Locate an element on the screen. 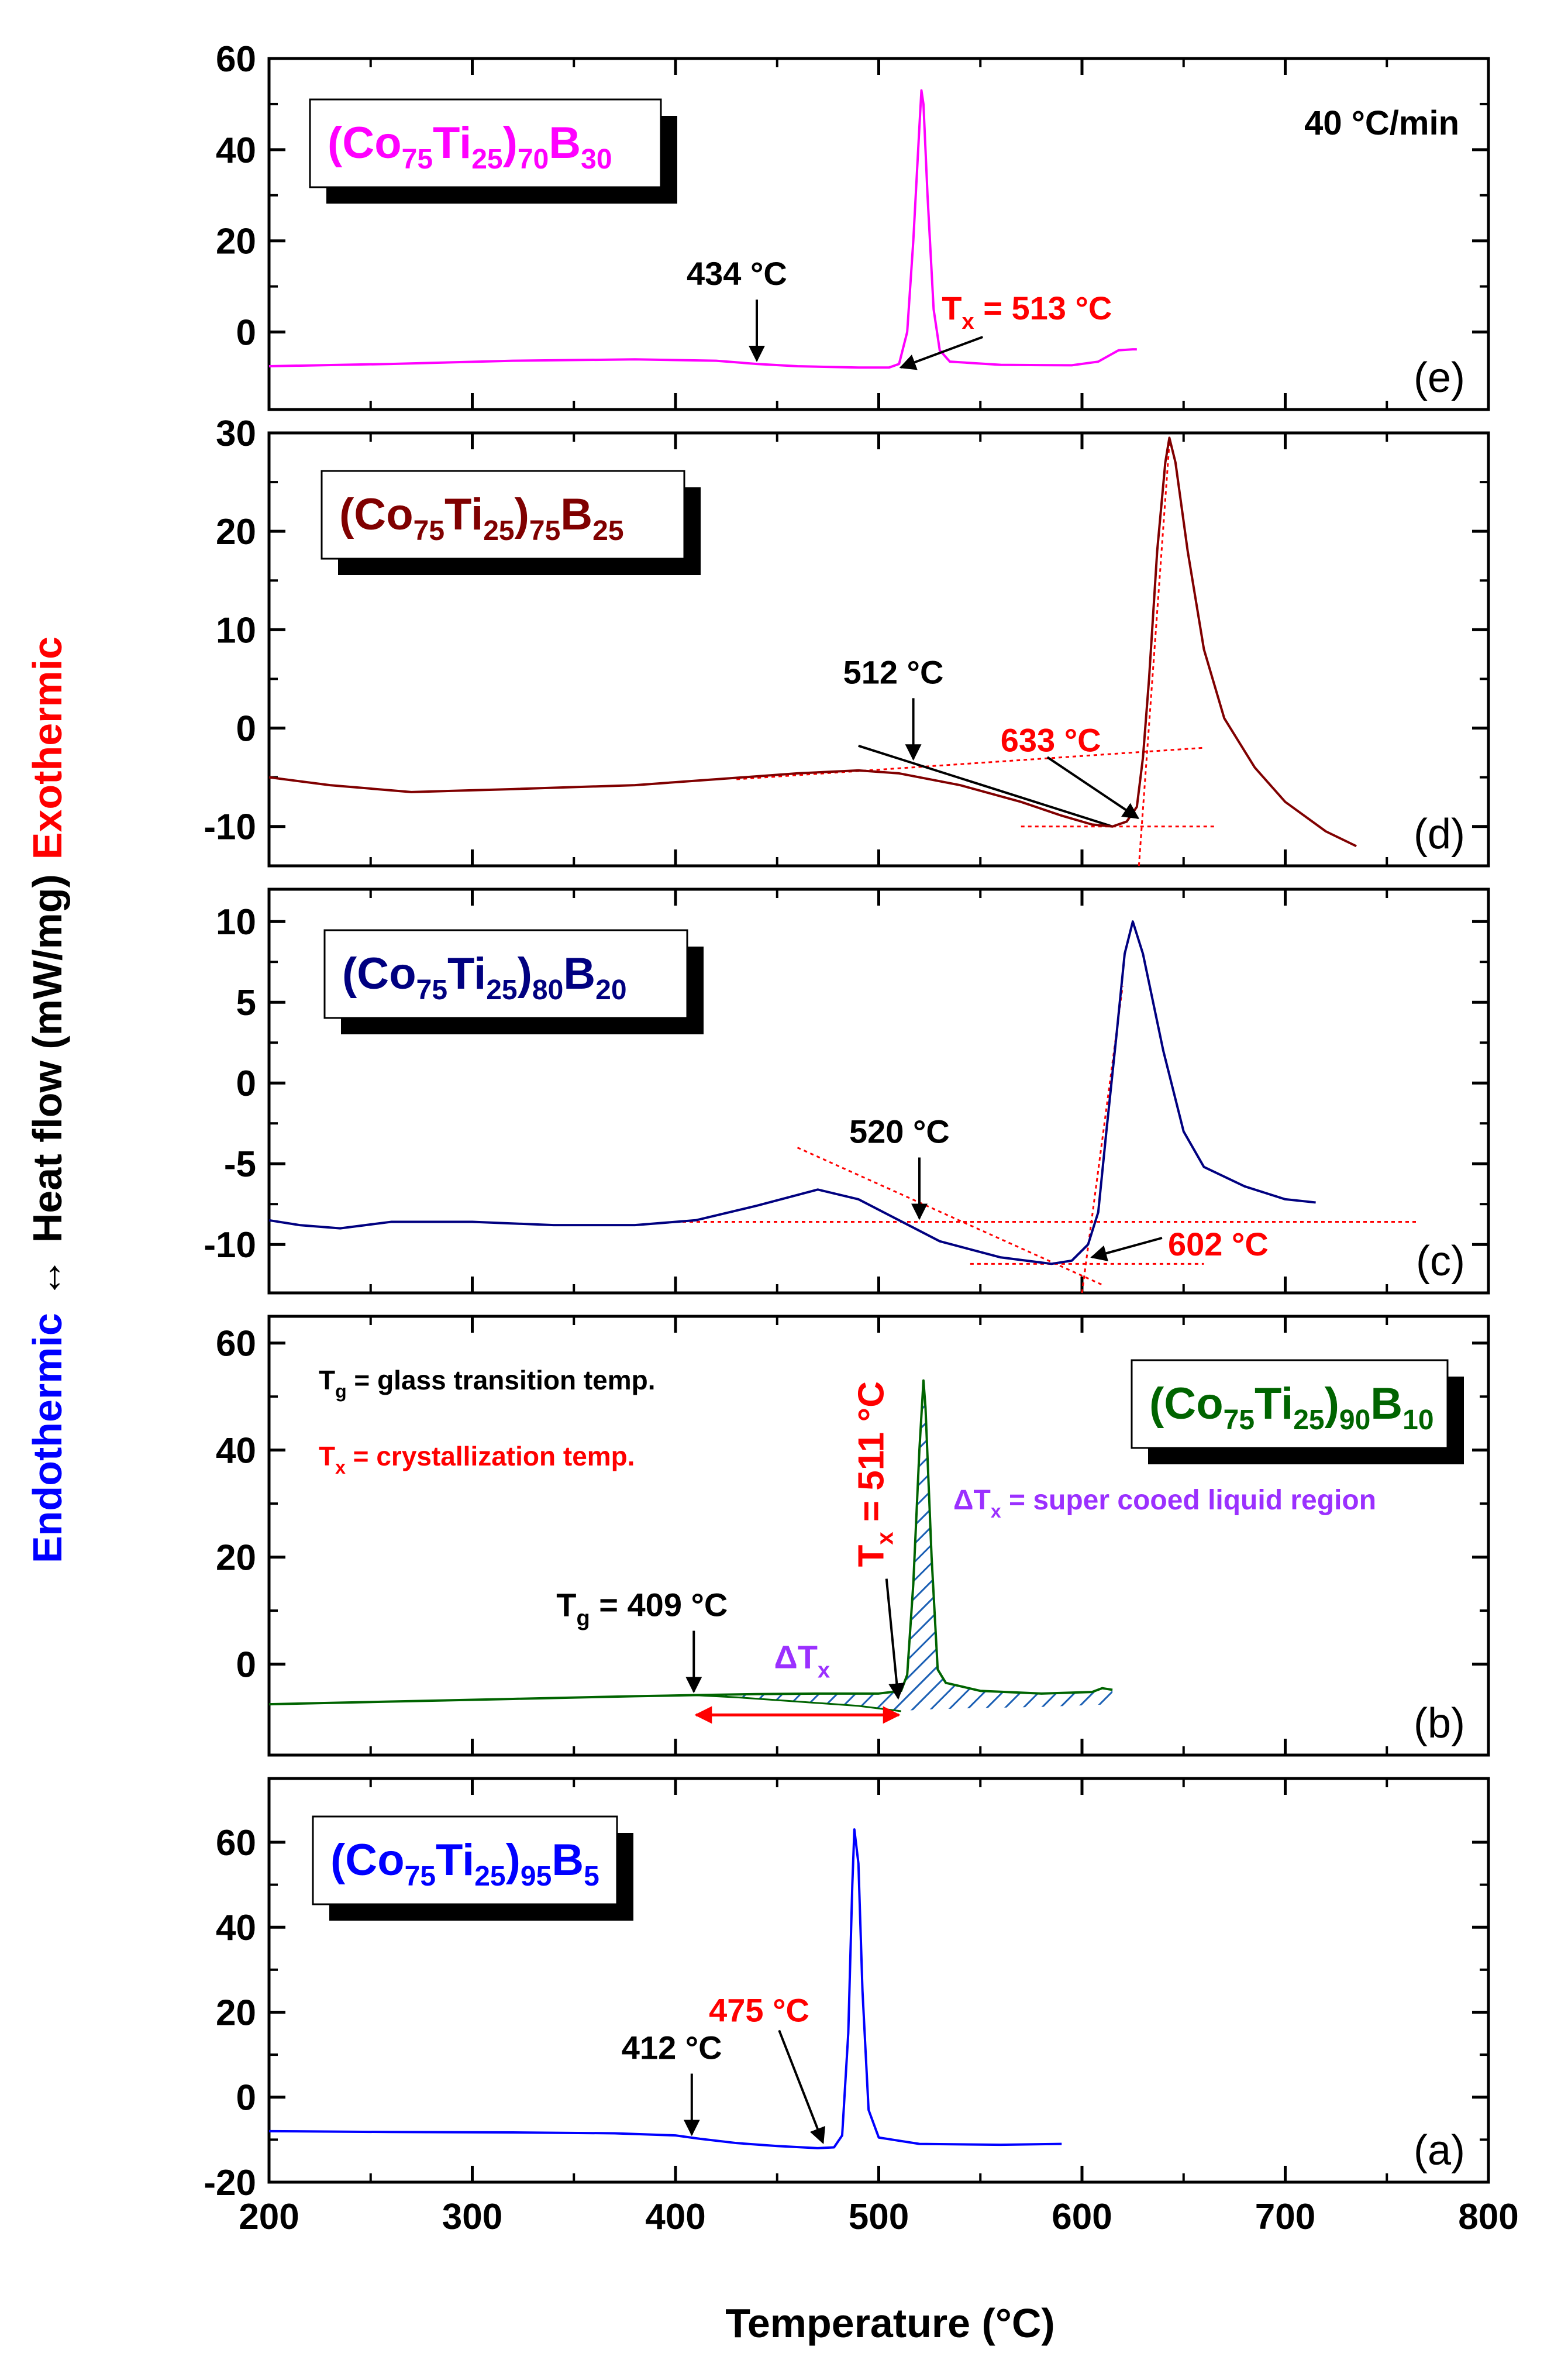 The height and width of the screenshot is (2360, 1568). panel-c: -10 -5 0 5 10 (Co75Ti25)80B20 (c) 520 °C 602 °C is located at coordinates (847, 1091).